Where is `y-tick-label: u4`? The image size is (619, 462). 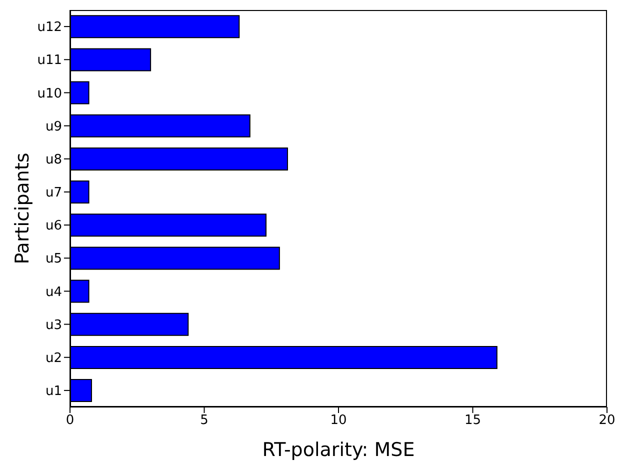 y-tick-label: u4 is located at coordinates (53, 292).